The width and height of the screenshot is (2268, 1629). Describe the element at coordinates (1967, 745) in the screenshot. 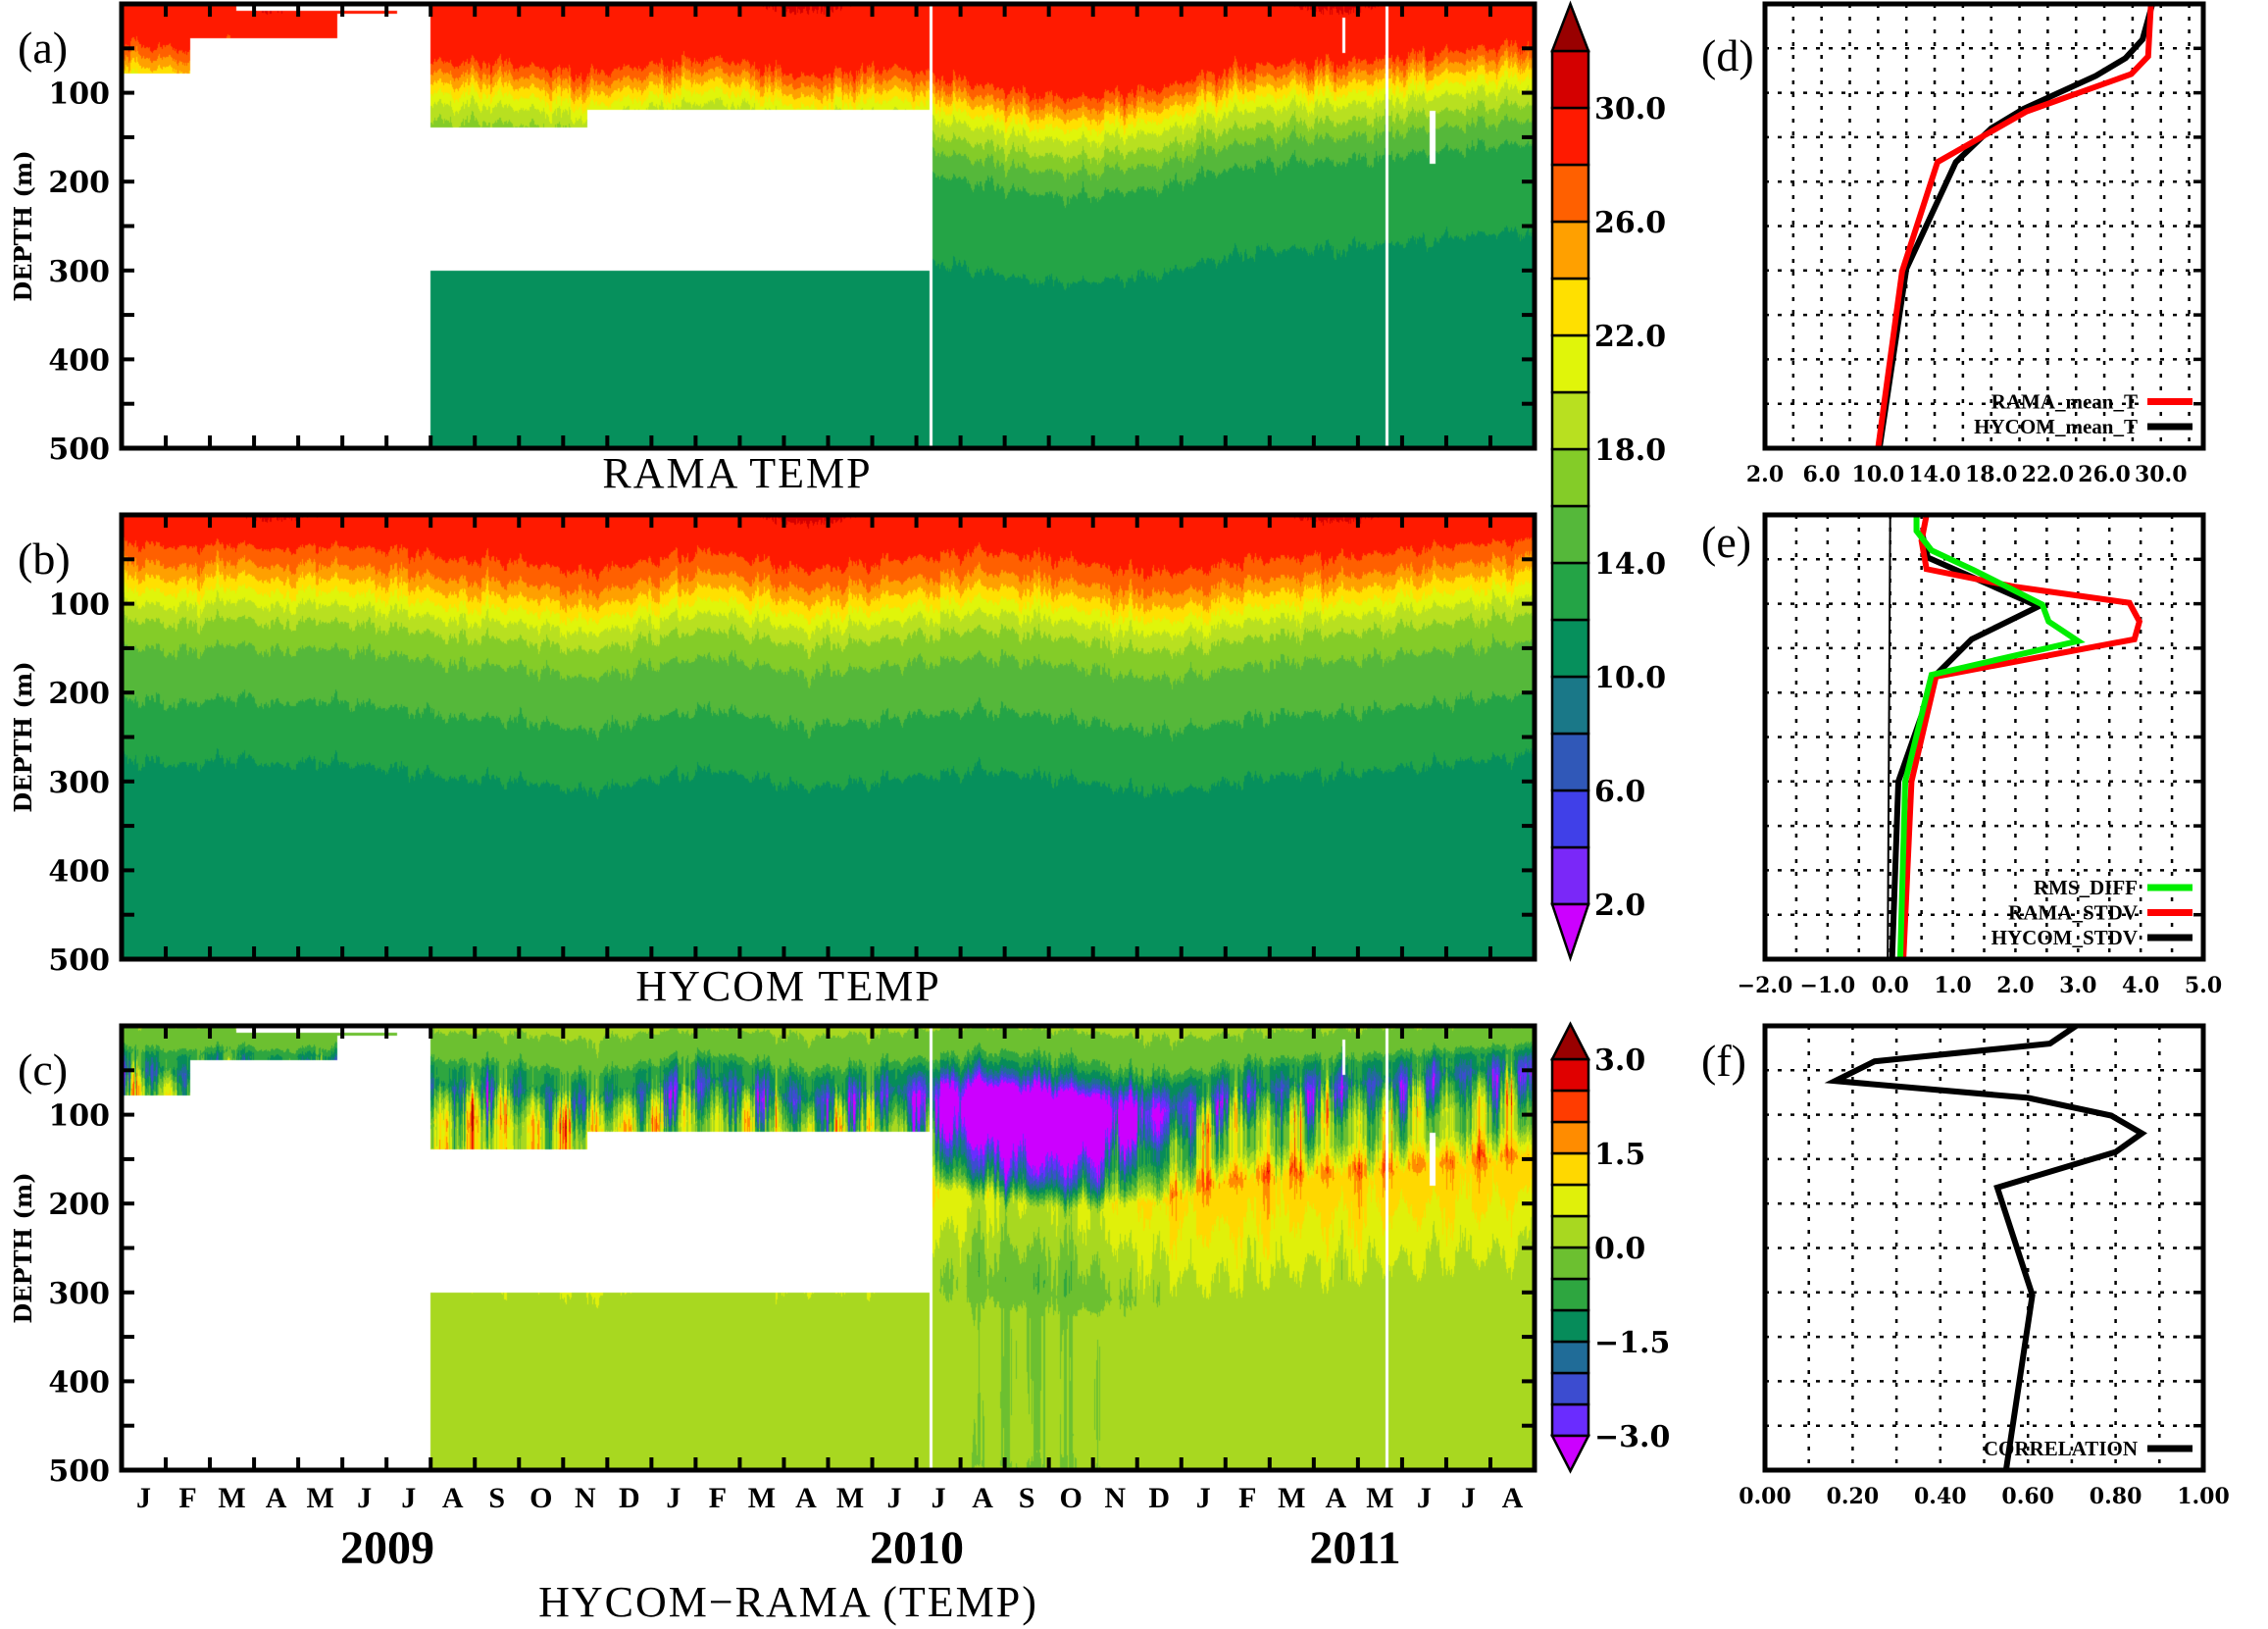

I see `series-line-hycom-stdv` at that location.